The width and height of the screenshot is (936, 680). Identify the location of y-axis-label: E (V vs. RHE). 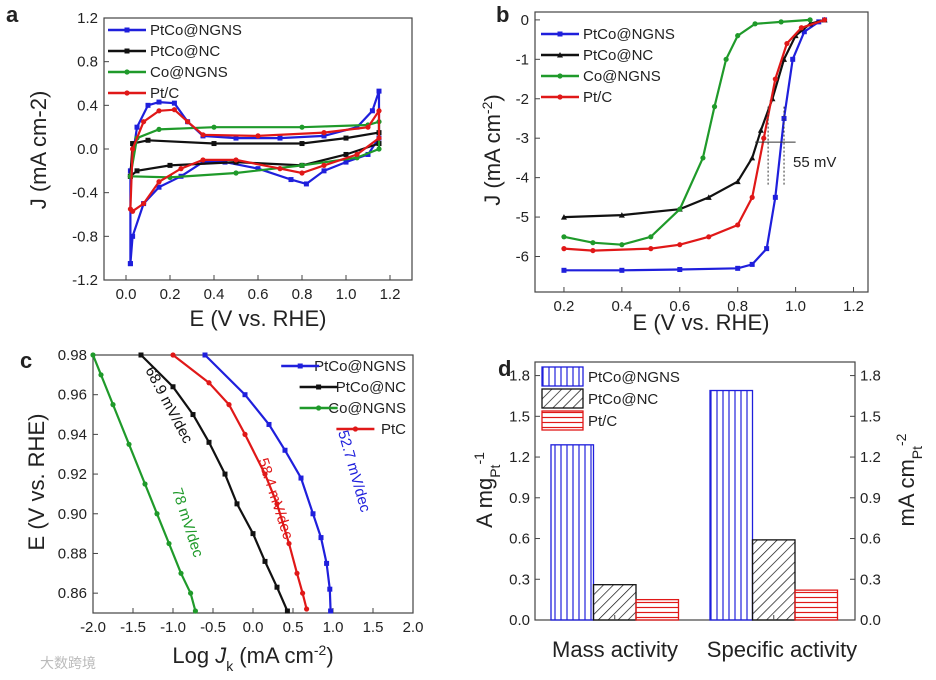
(36, 482).